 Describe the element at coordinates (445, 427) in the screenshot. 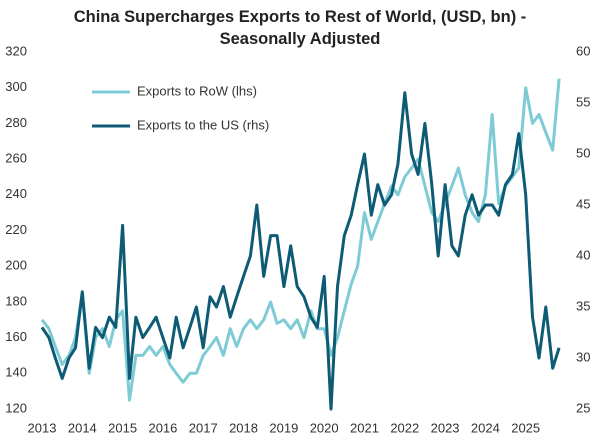

I see `x-tick-label: 2023` at that location.